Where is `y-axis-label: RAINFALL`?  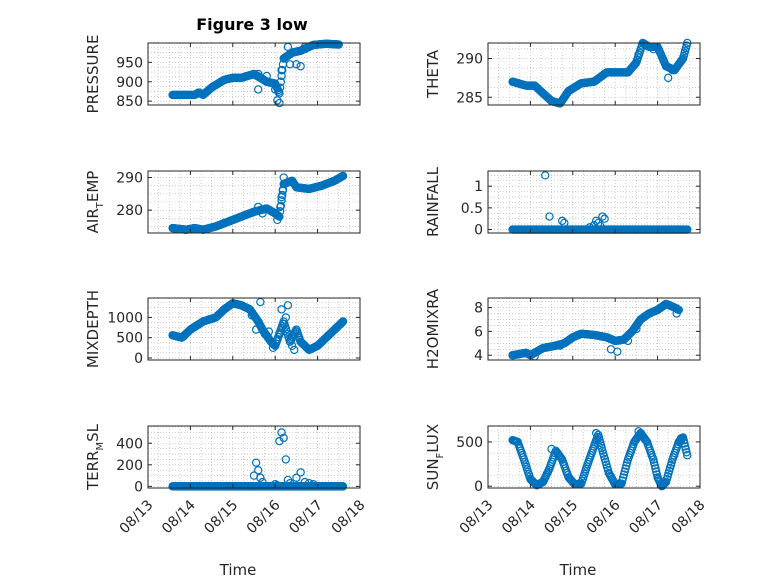
y-axis-label: RAINFALL is located at coordinates (433, 201).